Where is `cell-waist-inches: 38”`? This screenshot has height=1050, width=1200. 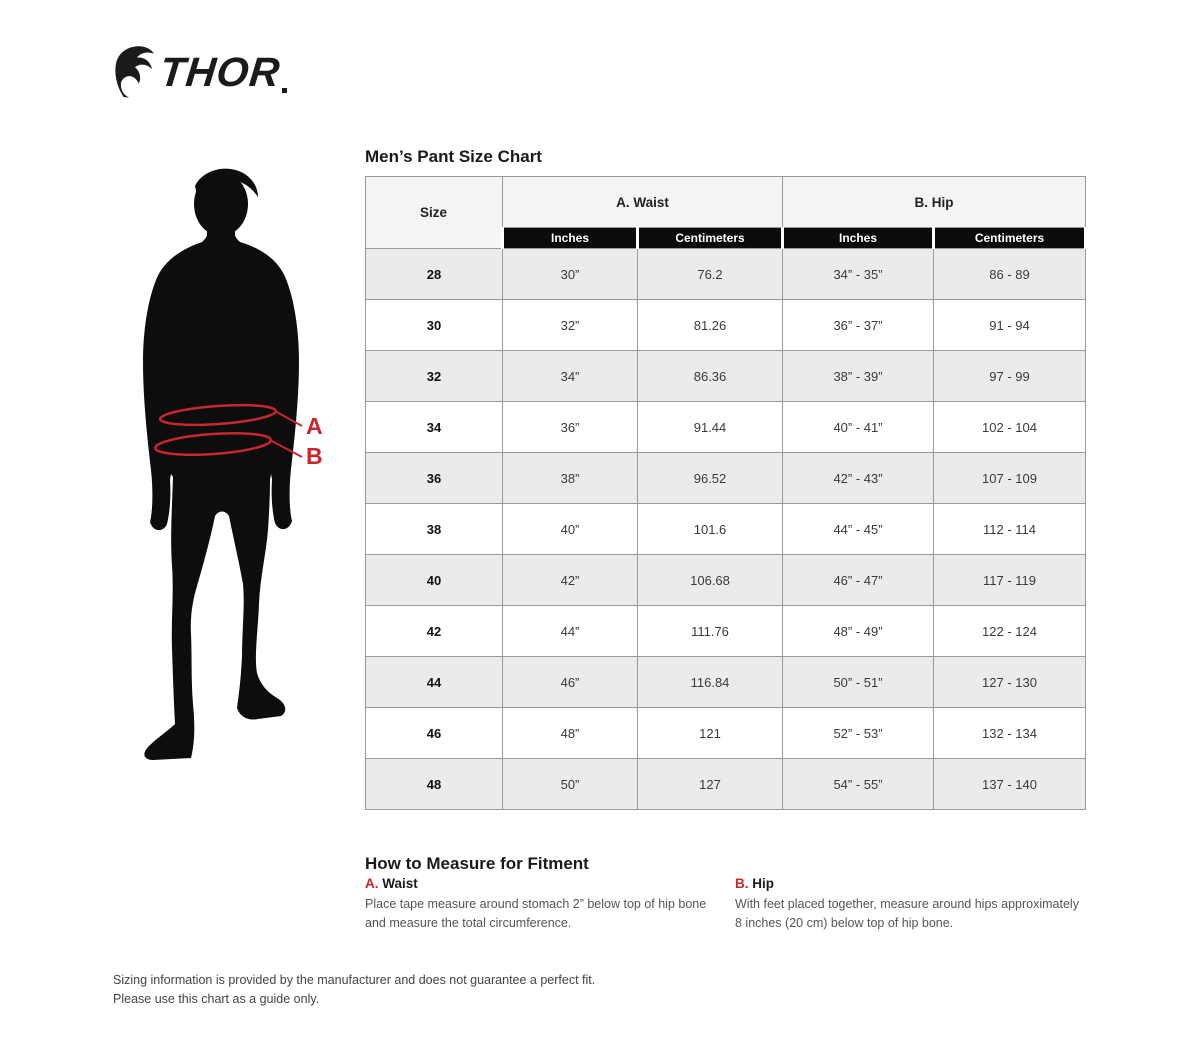 cell-waist-inches: 38” is located at coordinates (570, 478).